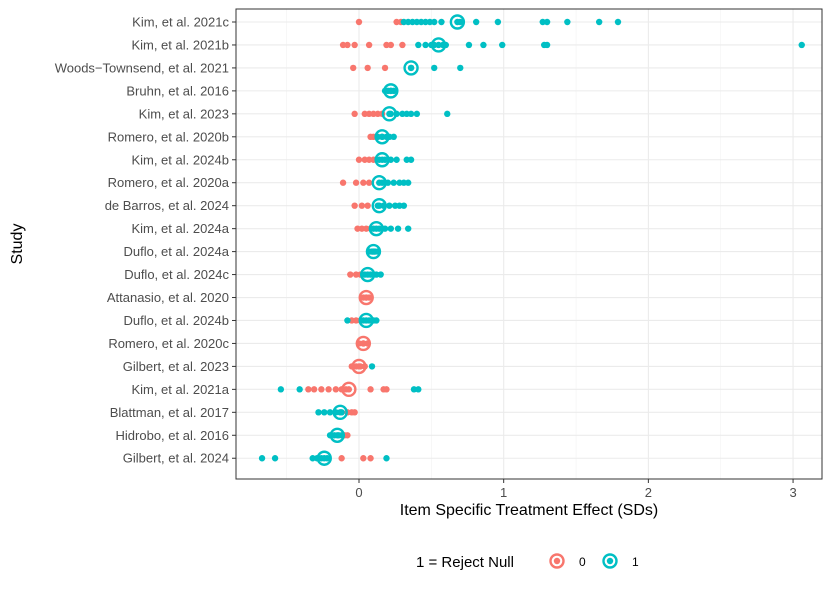  What do you see at coordinates (180, 389) in the screenshot?
I see `y-tick-label: Kim, et al. 2021a` at bounding box center [180, 389].